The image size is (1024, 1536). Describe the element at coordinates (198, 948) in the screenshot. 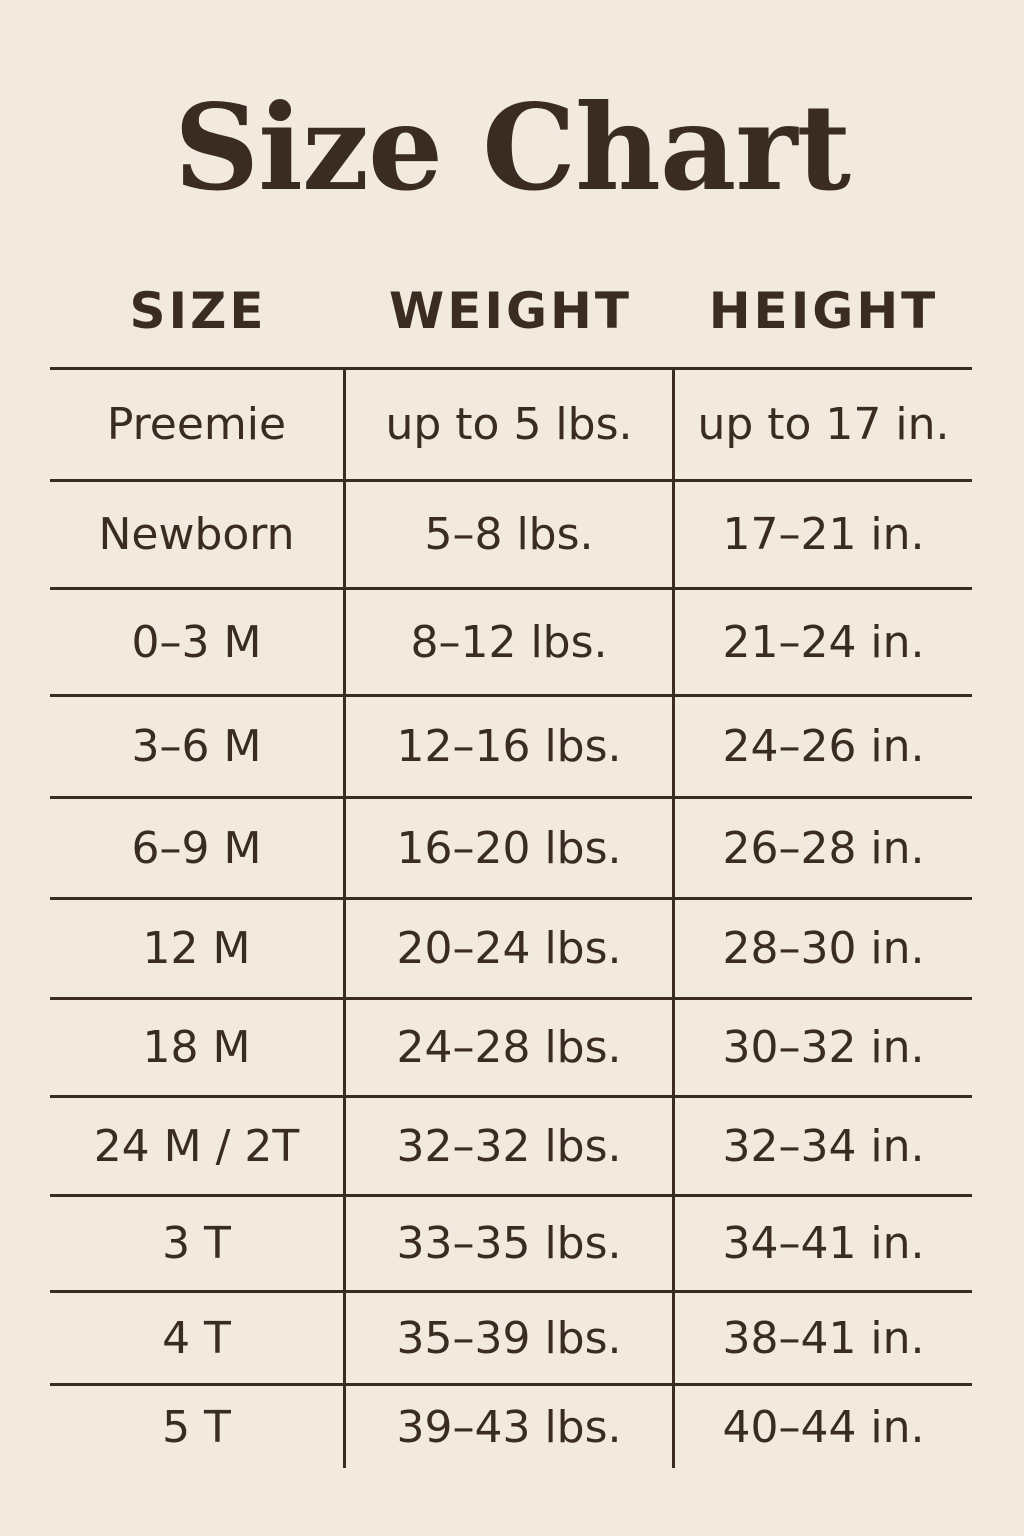

I see `cell-size: 12 M` at that location.